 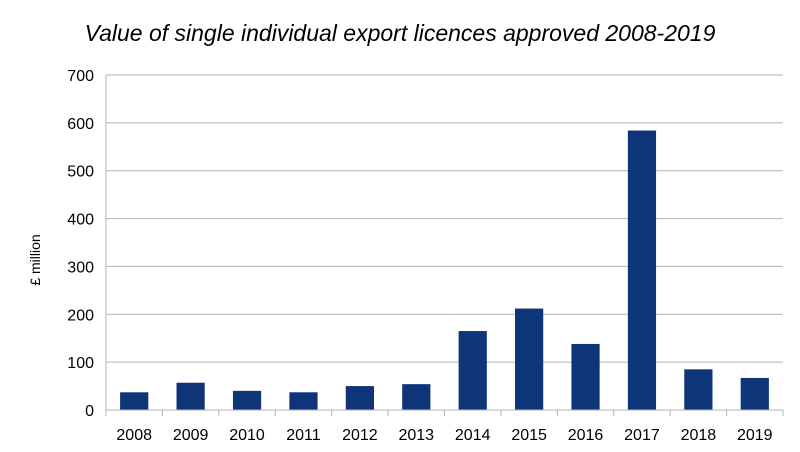 I want to click on x-tick-label: 2008, so click(x=134, y=435).